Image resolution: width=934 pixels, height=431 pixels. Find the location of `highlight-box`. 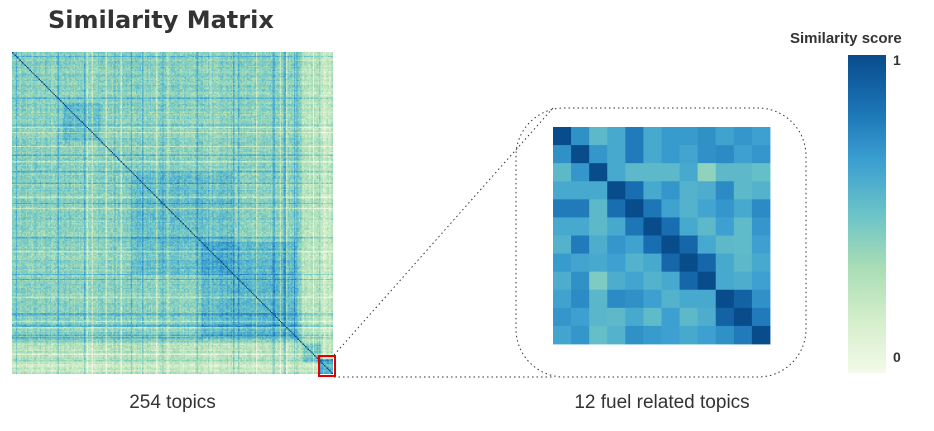

highlight-box is located at coordinates (327, 366).